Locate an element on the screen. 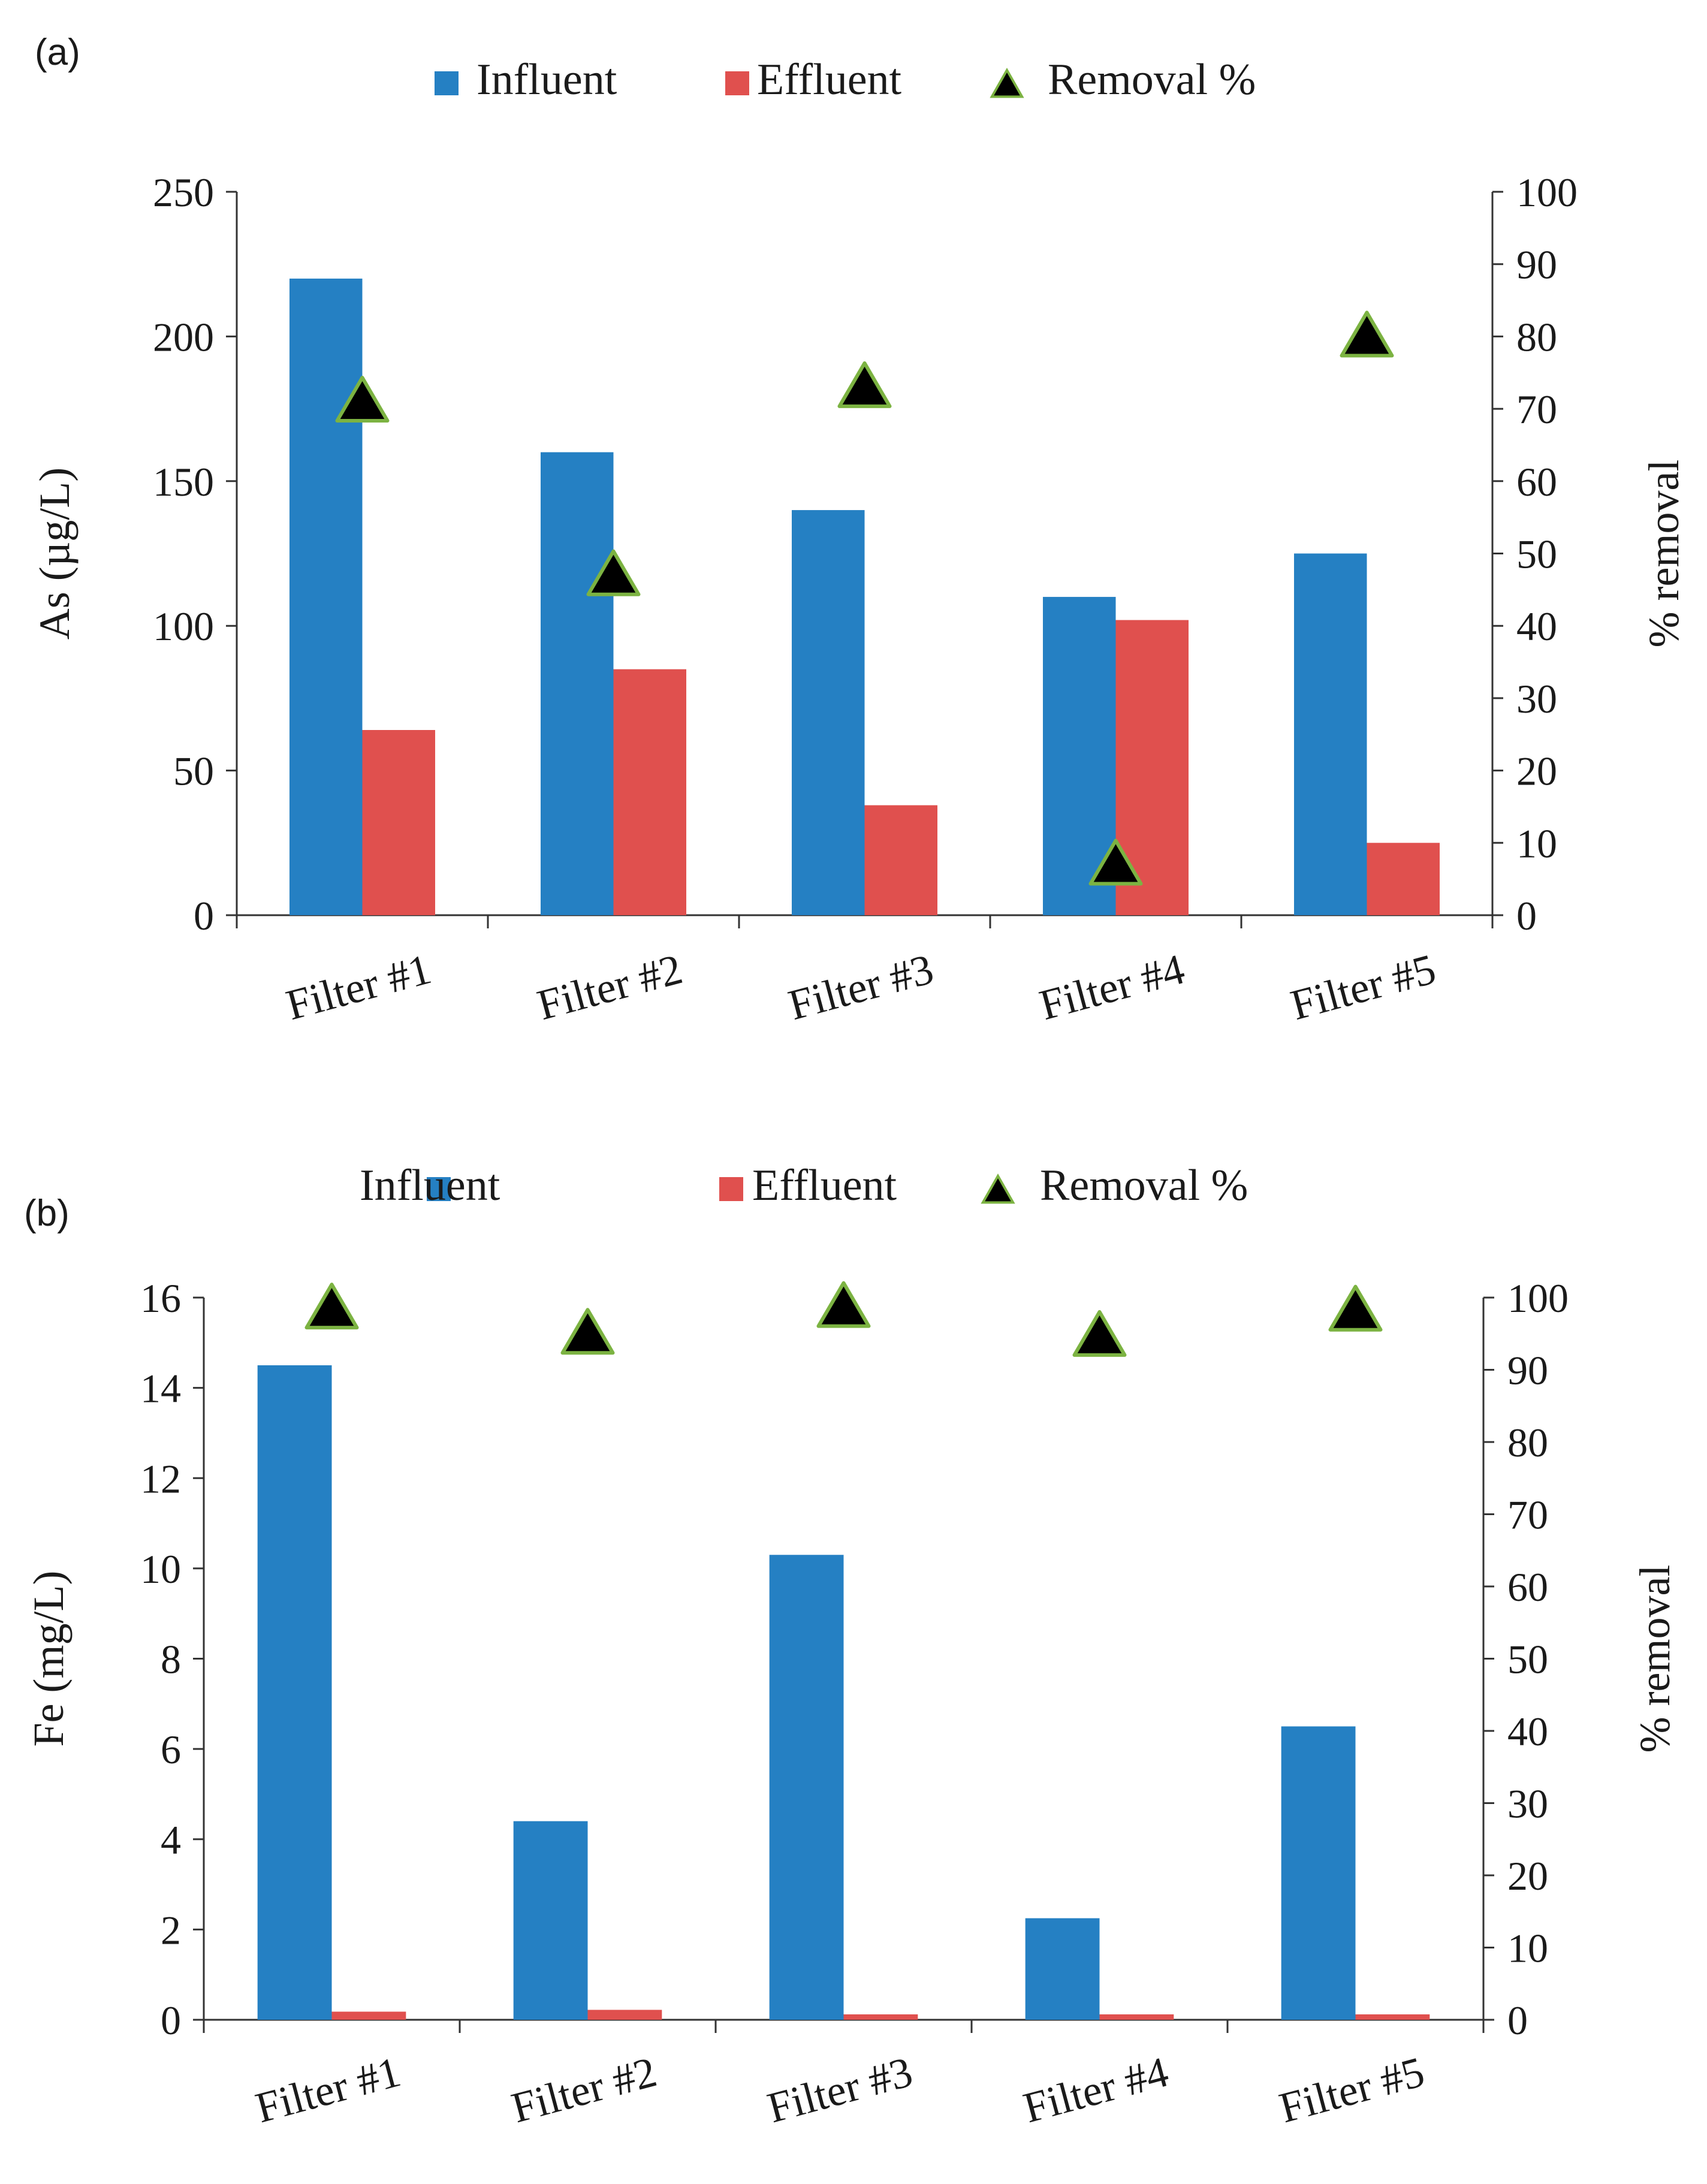 This screenshot has width=1707, height=2184. y-tick-label: 8 is located at coordinates (171, 1659).